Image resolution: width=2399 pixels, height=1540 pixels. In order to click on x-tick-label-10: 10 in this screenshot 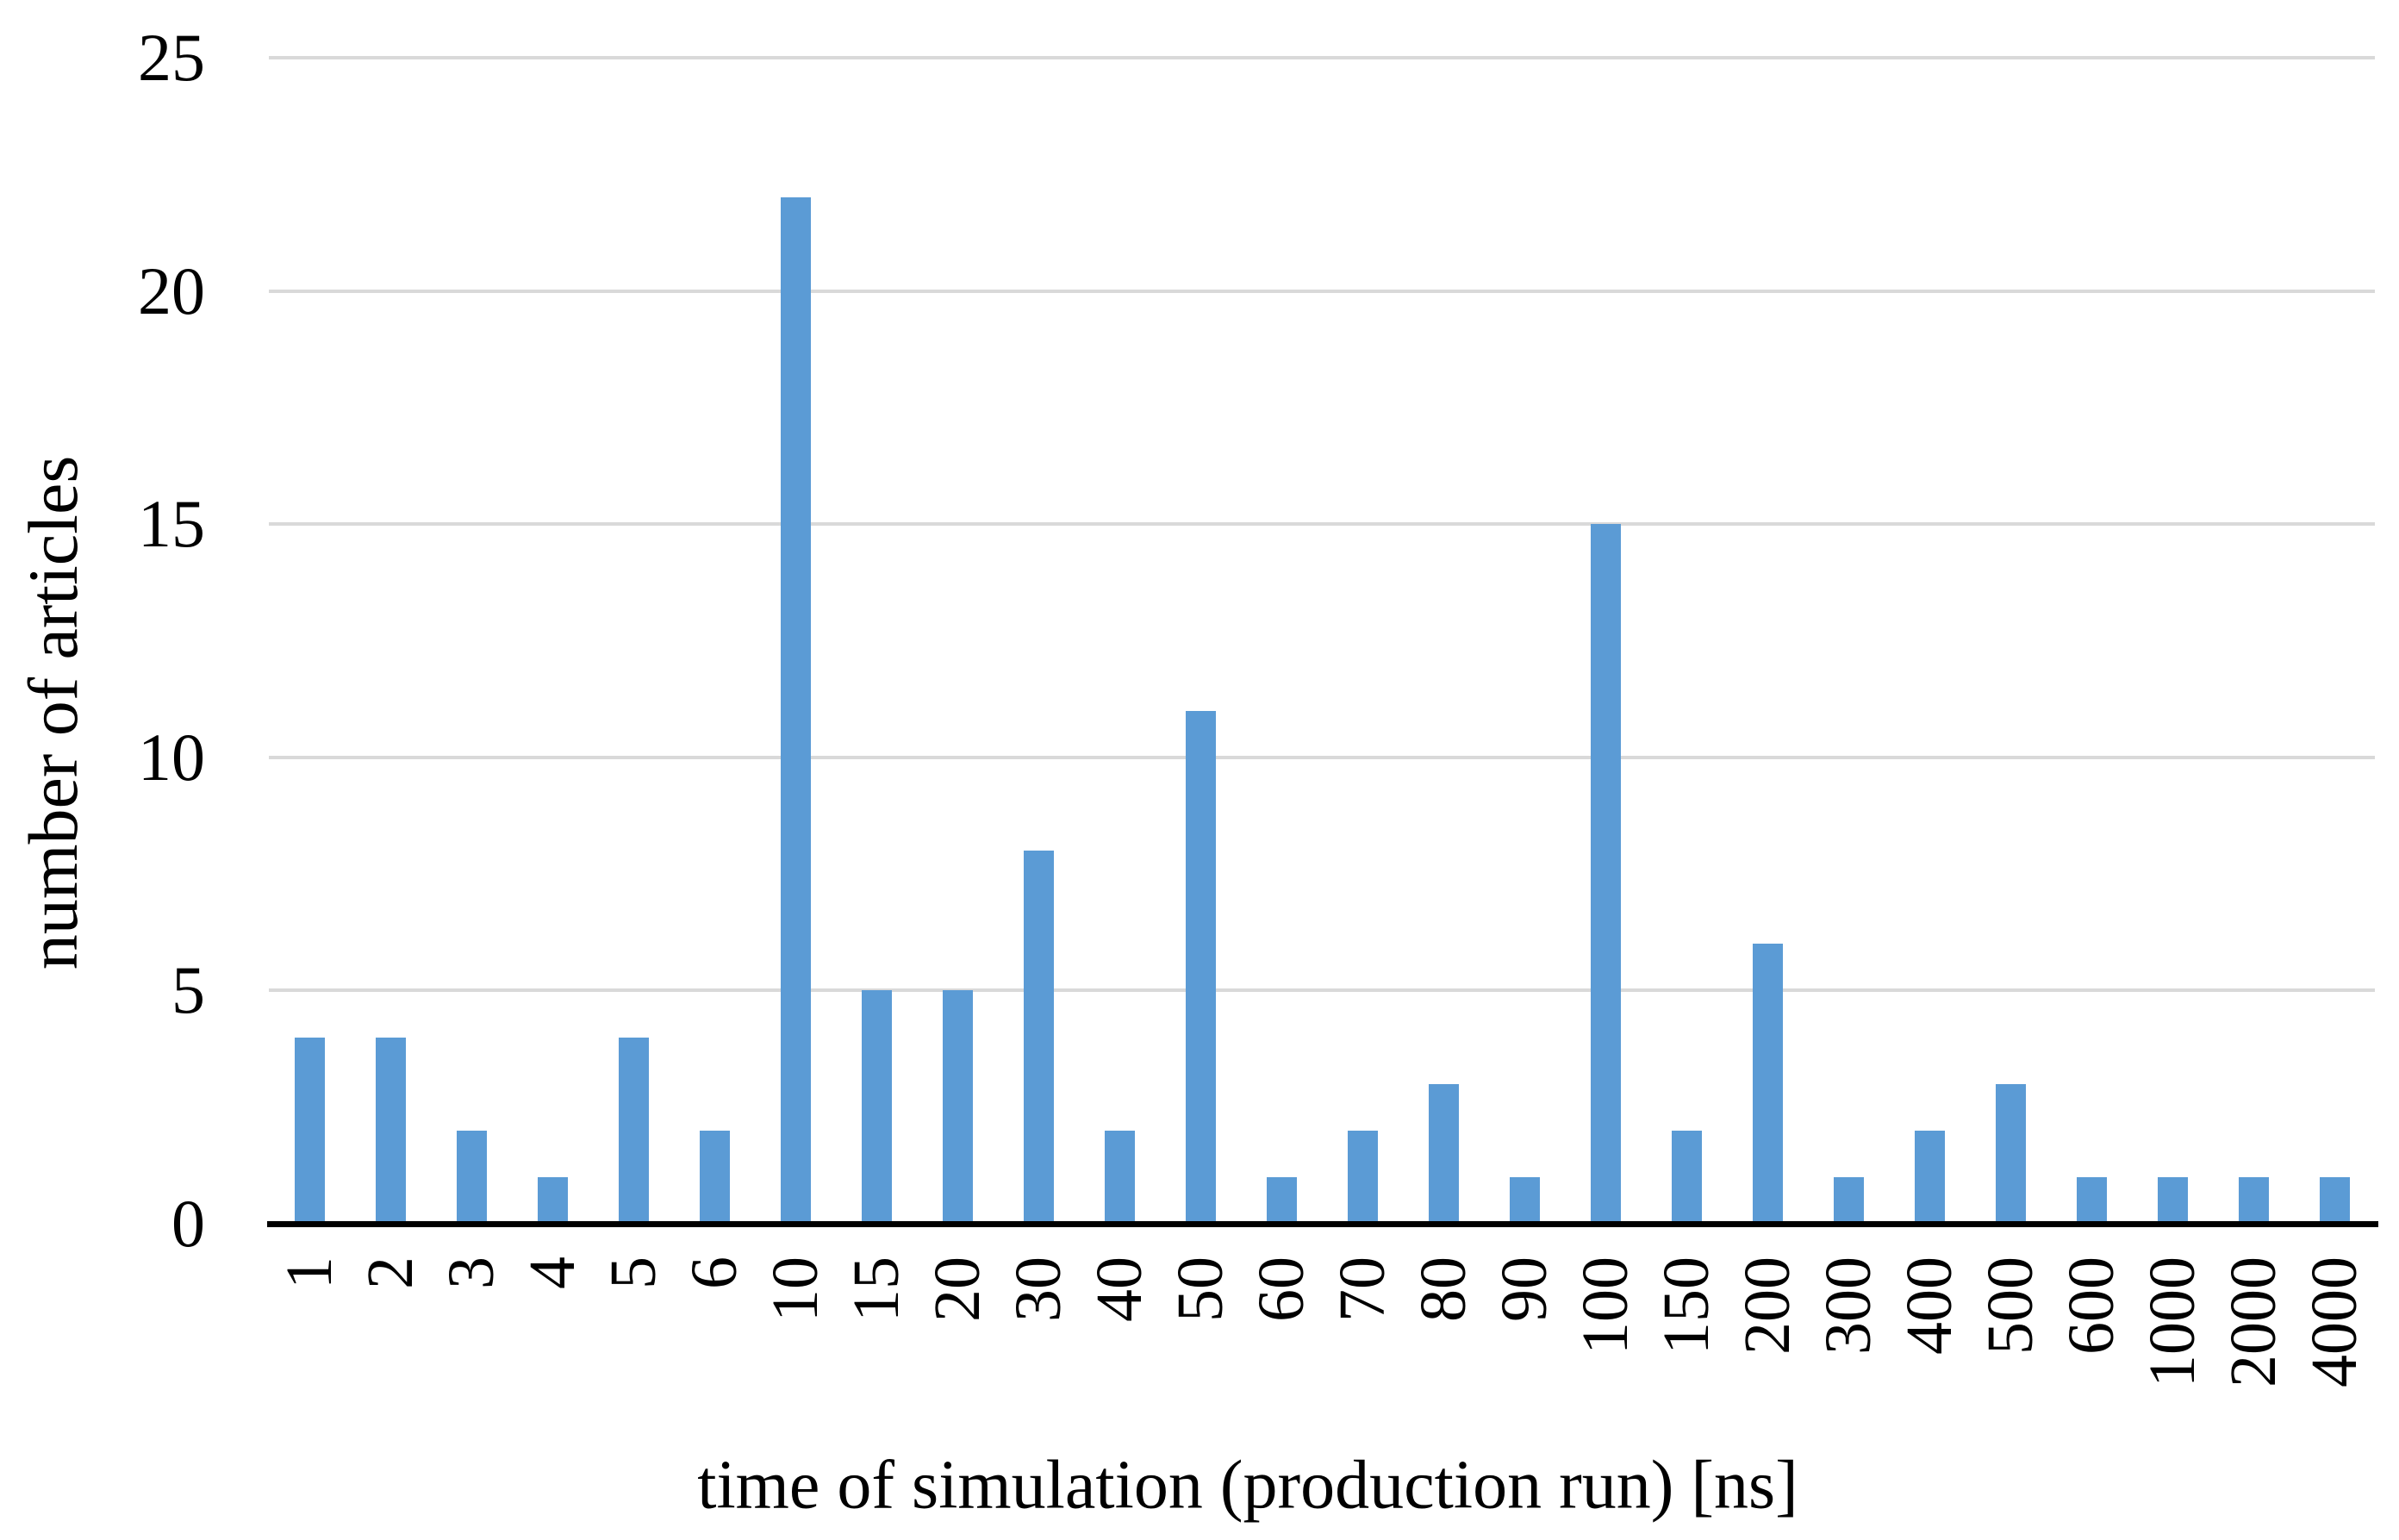, I will do `click(795, 1289)`.